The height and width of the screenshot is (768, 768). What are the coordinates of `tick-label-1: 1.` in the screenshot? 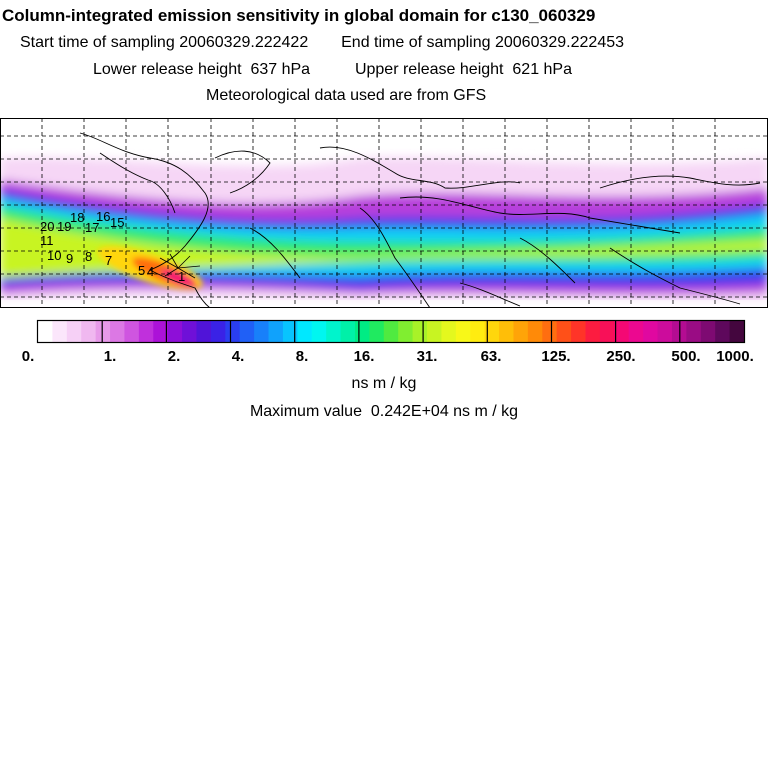 It's located at (110, 356).